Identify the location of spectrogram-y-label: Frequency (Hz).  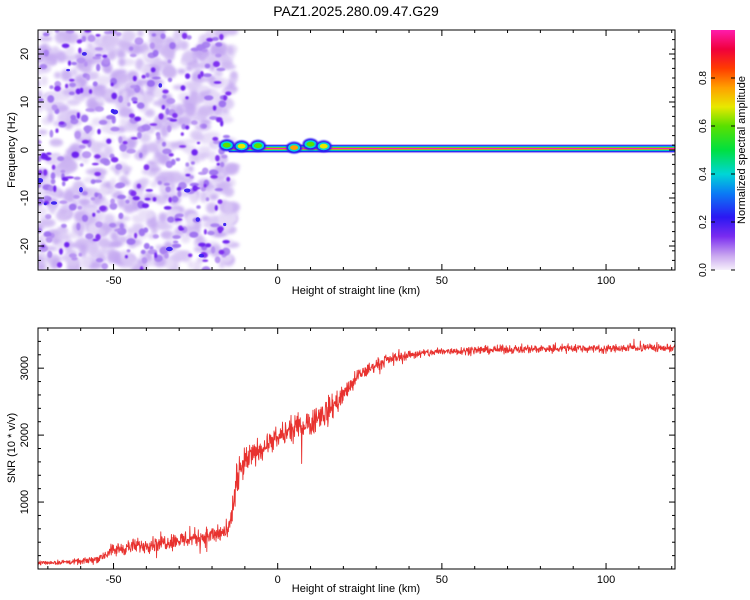
(12, 150).